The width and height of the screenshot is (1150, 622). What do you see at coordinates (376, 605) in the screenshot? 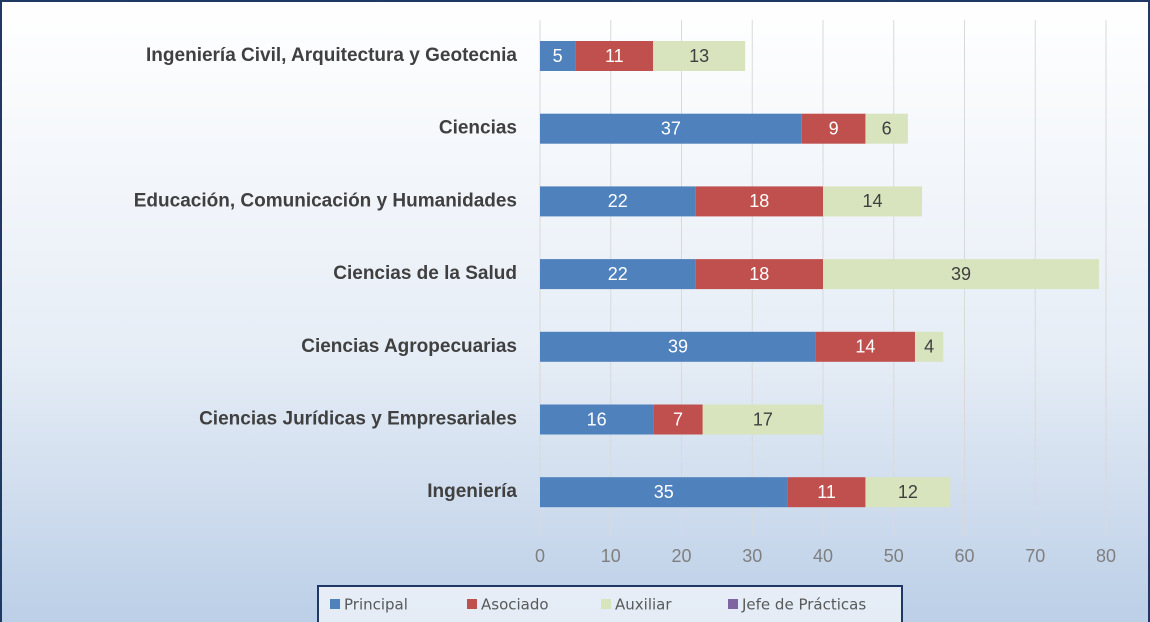
I see `legend-label: Principal` at bounding box center [376, 605].